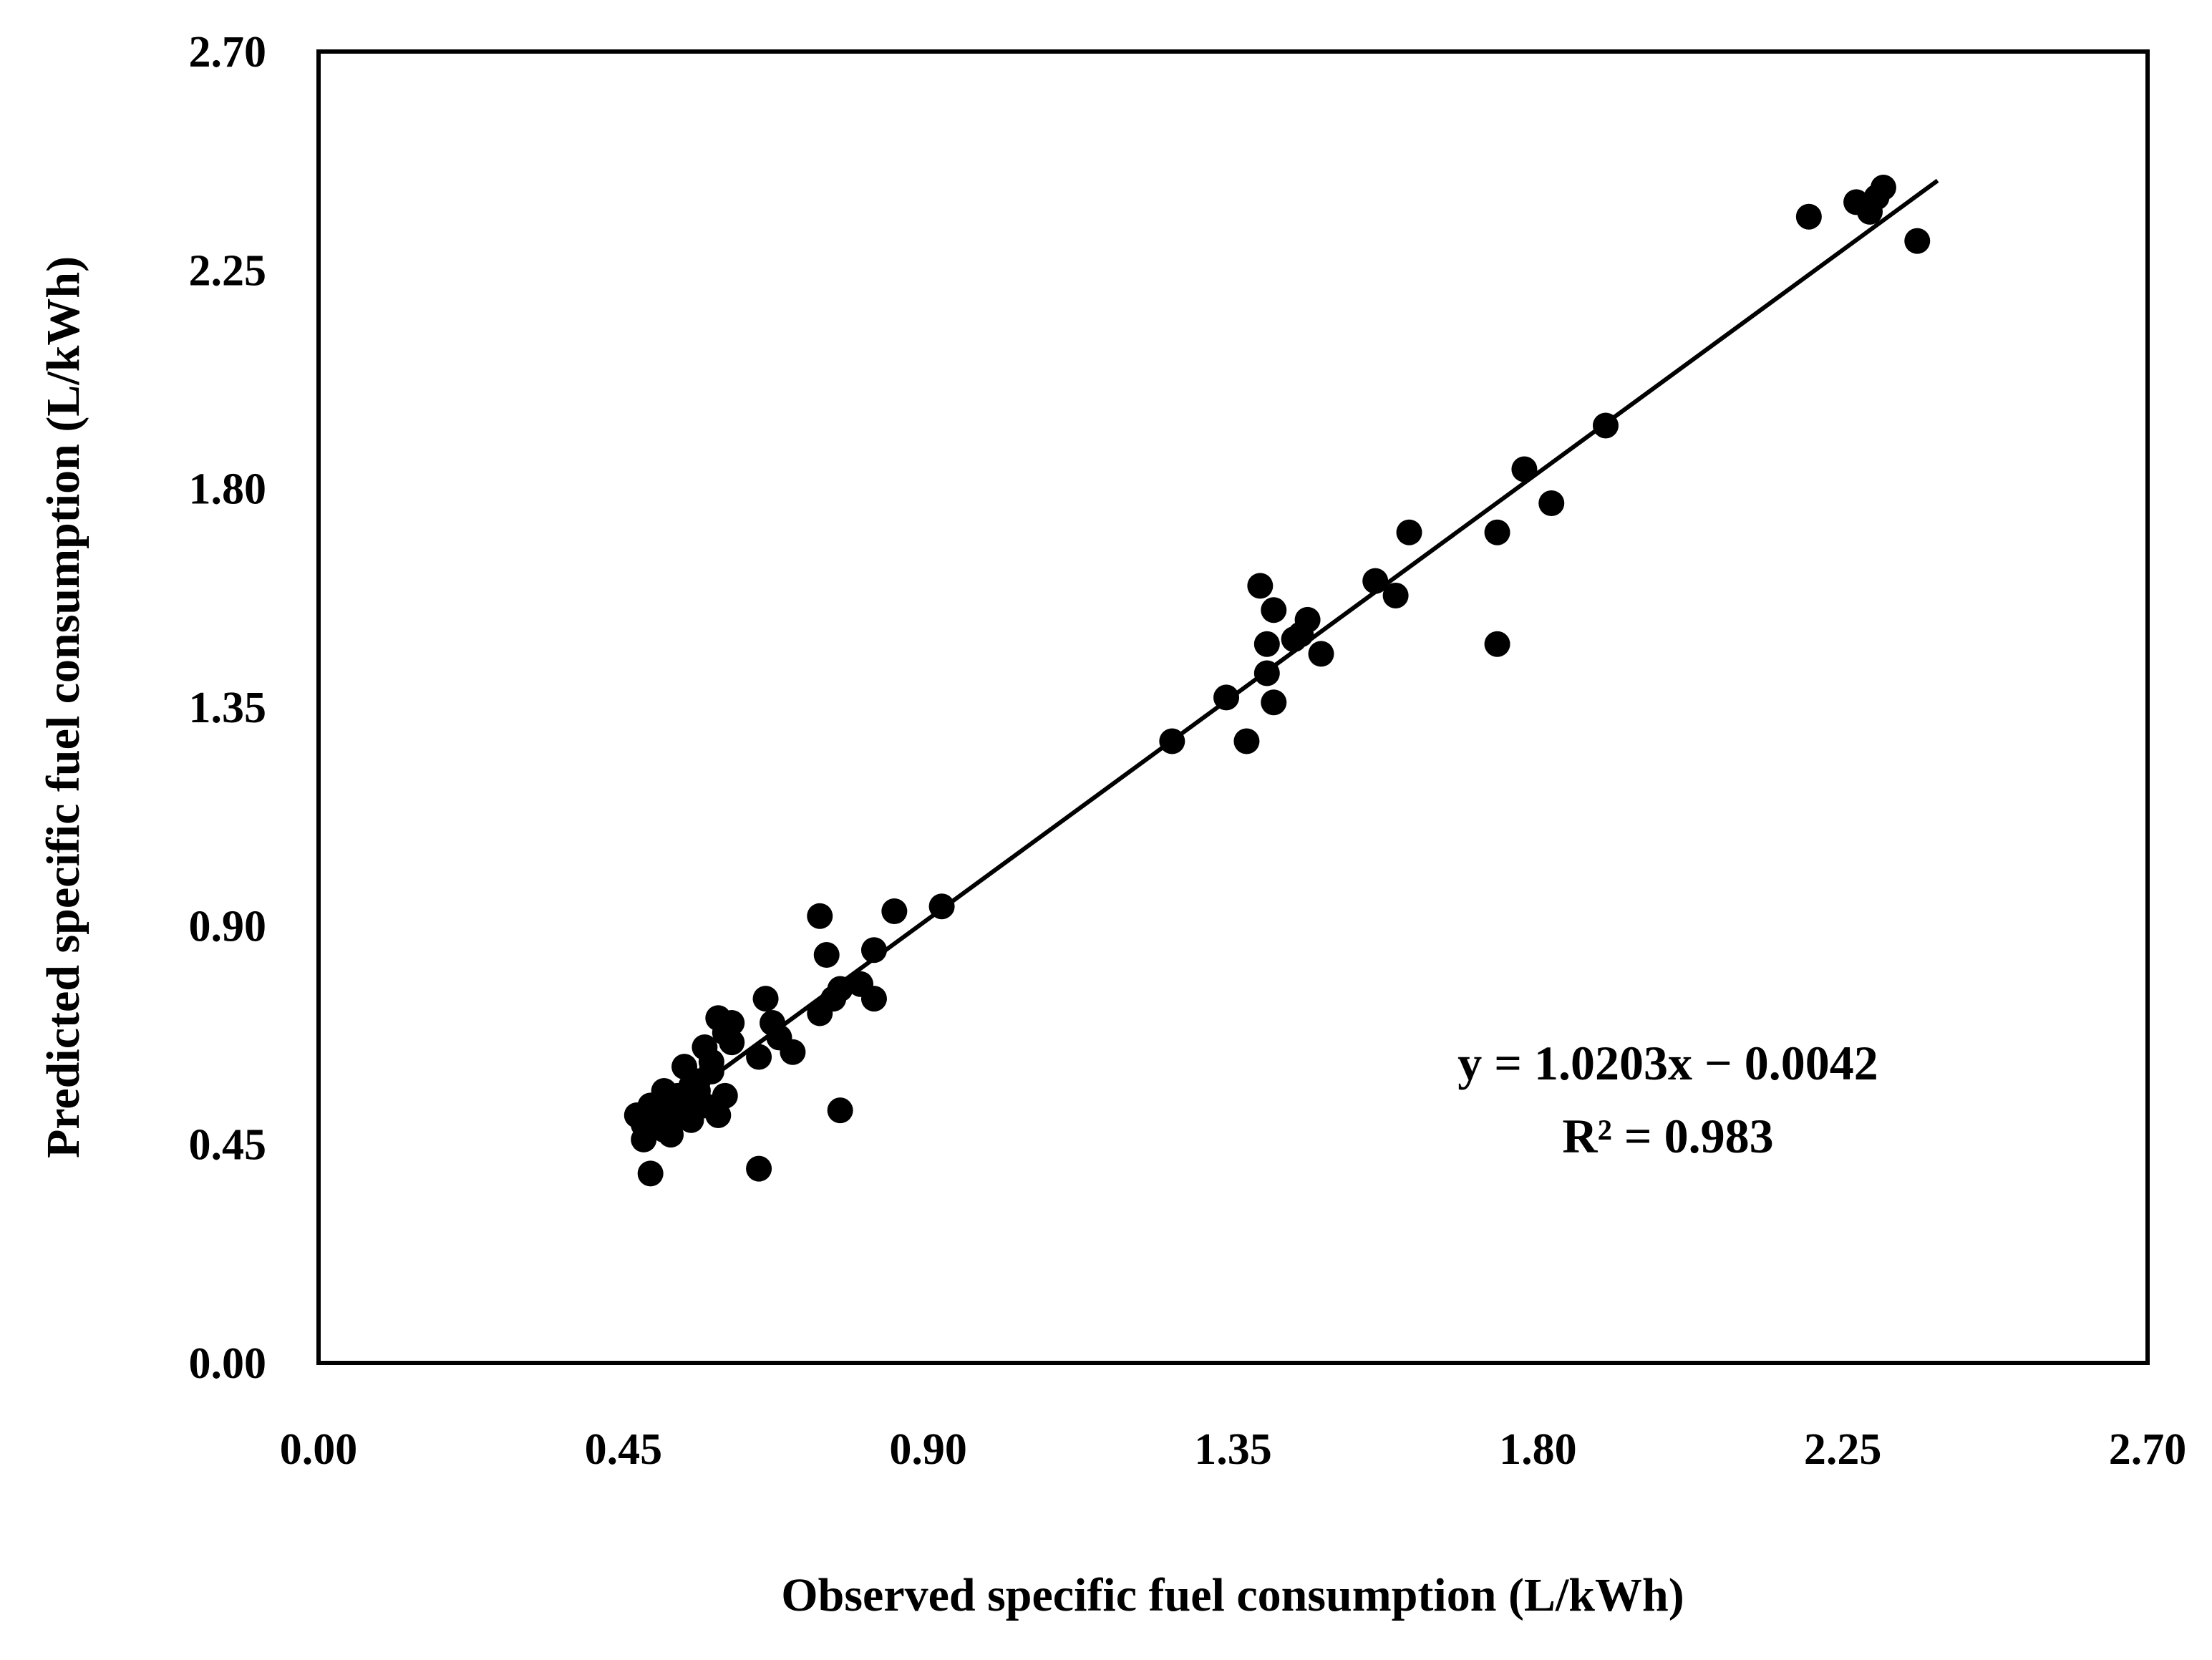 Image resolution: width=2212 pixels, height=1660 pixels. Describe the element at coordinates (1668, 1063) in the screenshot. I see `trendline-equation: y = 1.0203x − 0.0042` at that location.